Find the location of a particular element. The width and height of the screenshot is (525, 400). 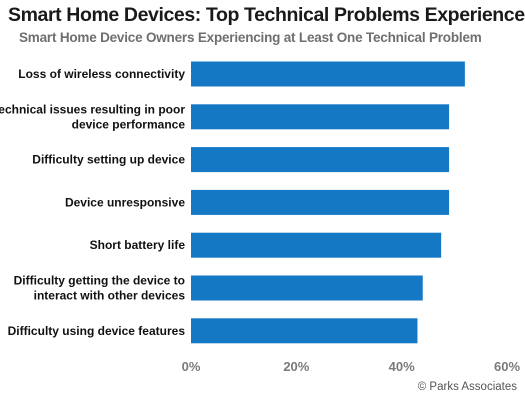

source-credit: © Parks Associates is located at coordinates (467, 387).